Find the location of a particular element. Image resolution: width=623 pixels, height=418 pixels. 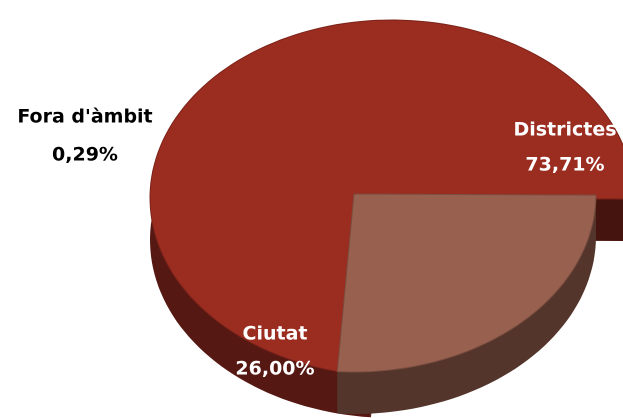

slice-value-label: 26,00% is located at coordinates (274, 369).